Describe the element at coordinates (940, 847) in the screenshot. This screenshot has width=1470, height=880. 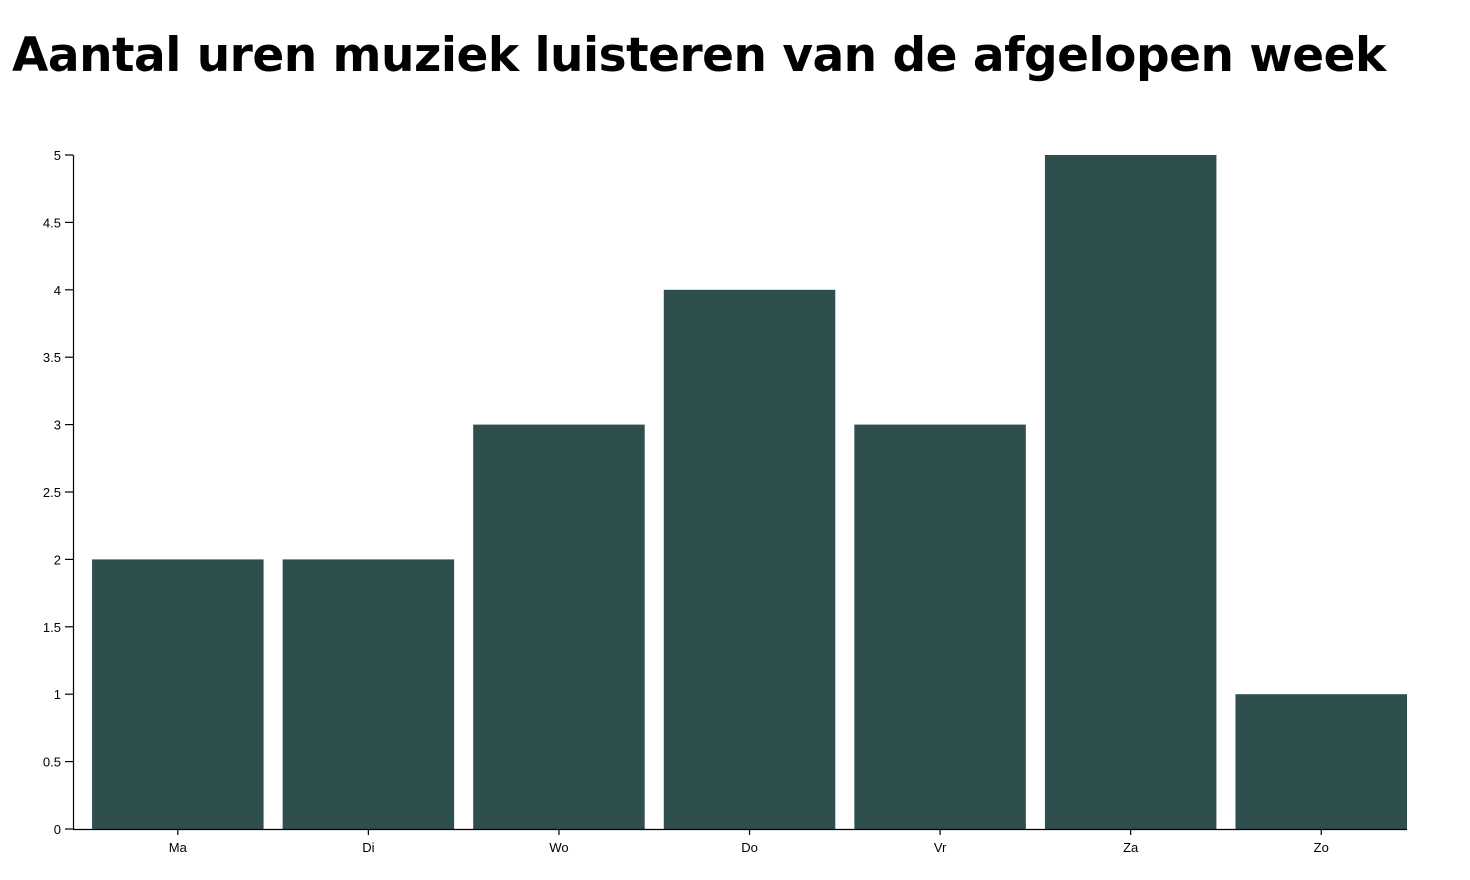
I see `x-tick-label: Vr` at that location.